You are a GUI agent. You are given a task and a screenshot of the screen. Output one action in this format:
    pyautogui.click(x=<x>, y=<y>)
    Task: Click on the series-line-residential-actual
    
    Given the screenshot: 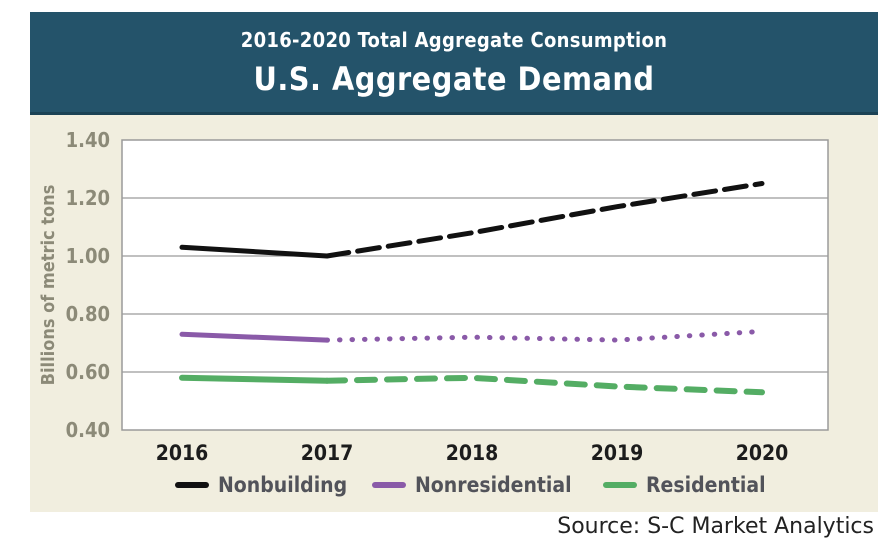 What is the action you would take?
    pyautogui.click(x=254, y=379)
    